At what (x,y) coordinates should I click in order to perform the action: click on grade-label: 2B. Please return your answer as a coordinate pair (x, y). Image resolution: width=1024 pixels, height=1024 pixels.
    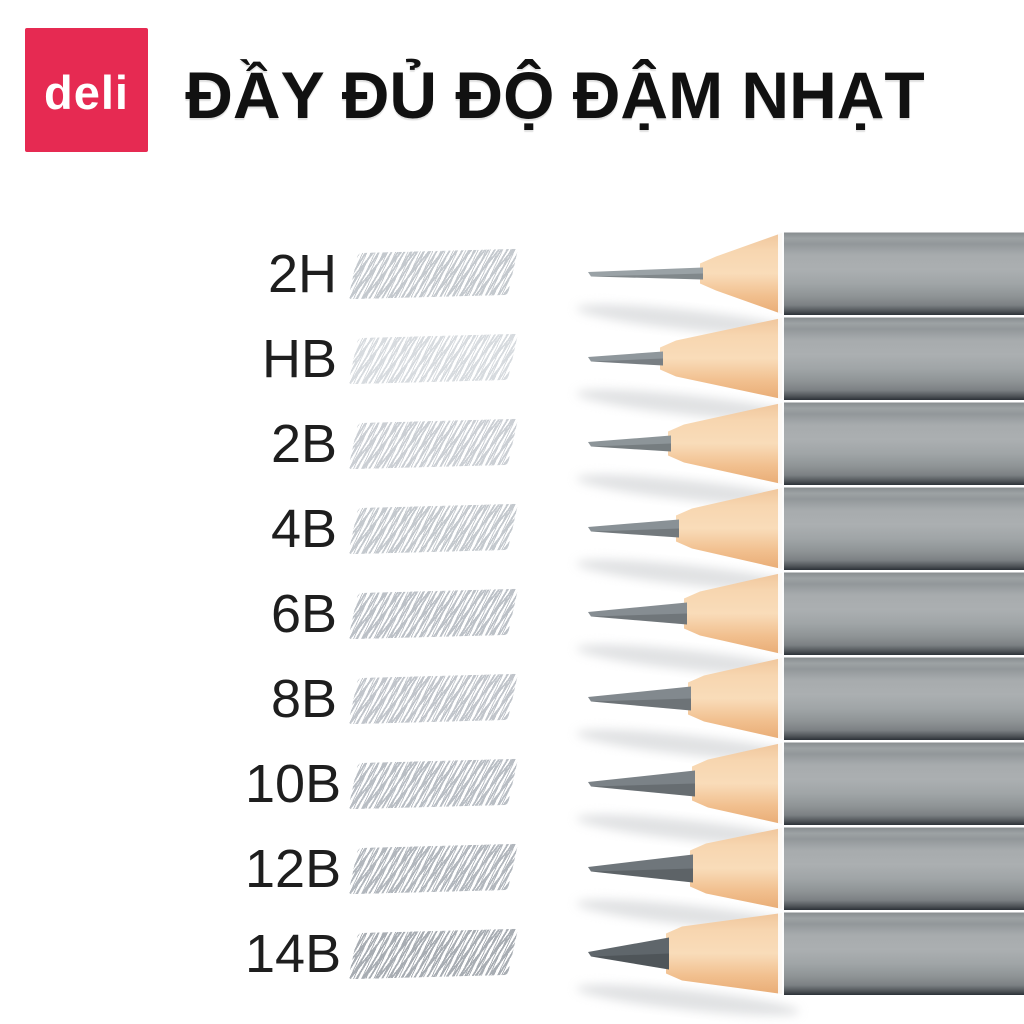
    Looking at the image, I should click on (303, 443).